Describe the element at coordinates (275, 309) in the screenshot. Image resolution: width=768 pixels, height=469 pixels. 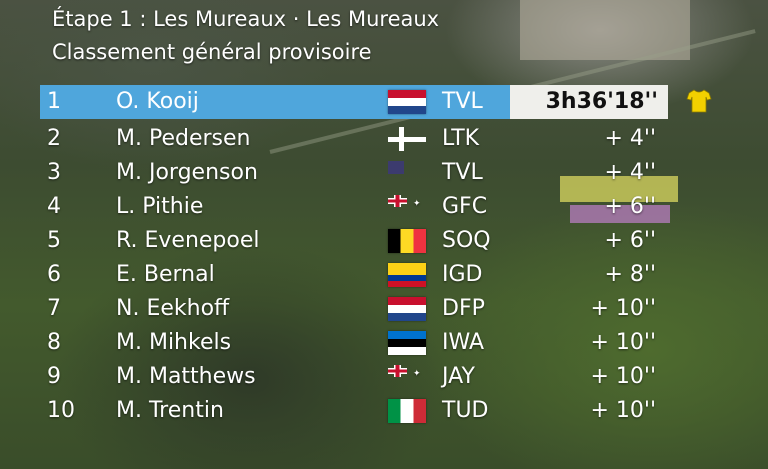
I see `standings-row: 7 N. Eekhoff DFP` at that location.